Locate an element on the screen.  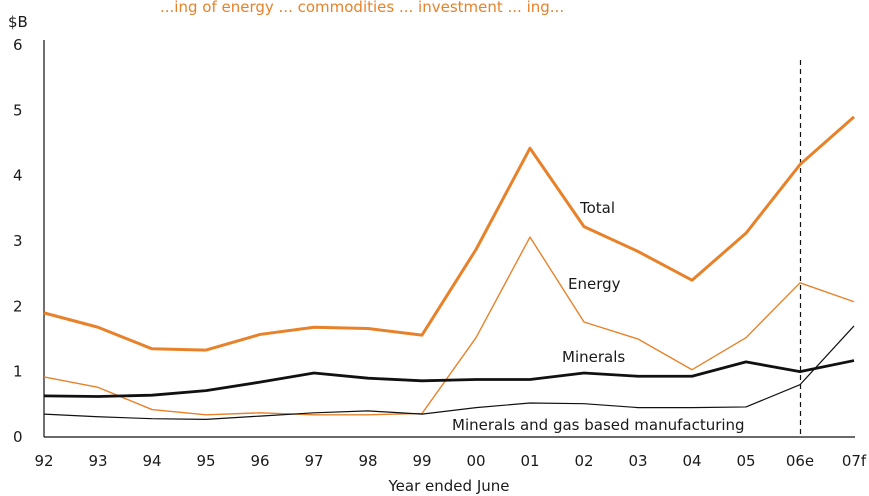
x-tick-label: 97 is located at coordinates (313, 461).